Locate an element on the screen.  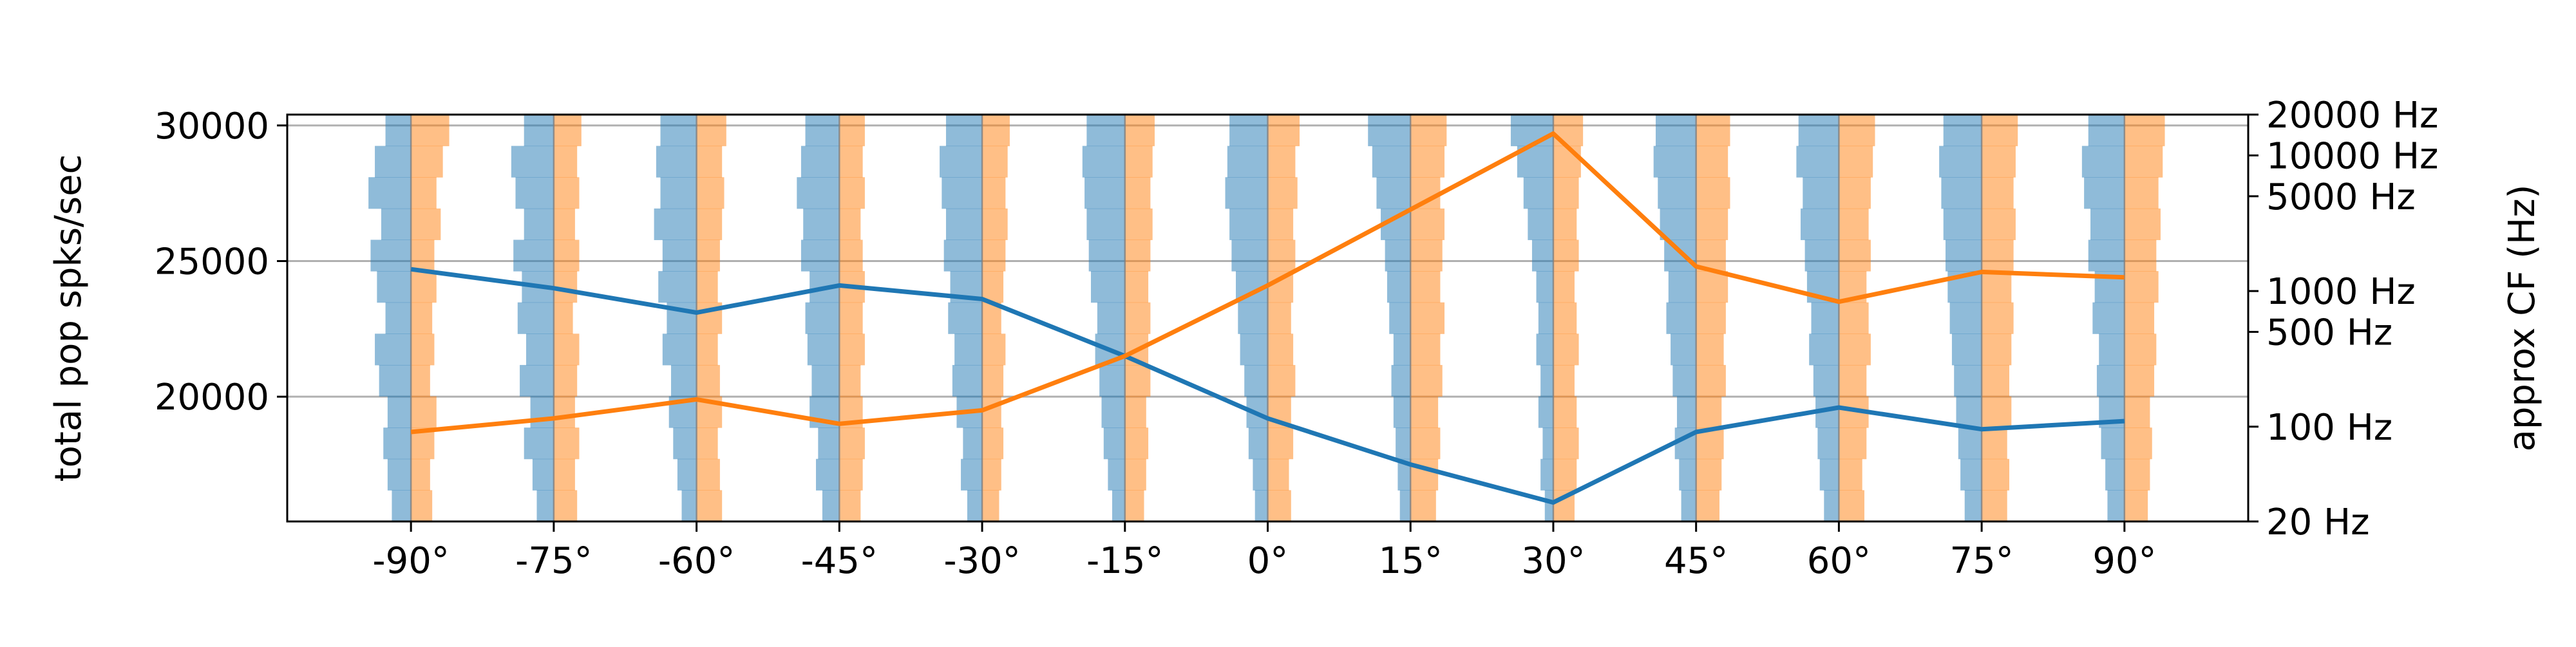
right-y-tick-label: 5000 Hz is located at coordinates (2341, 197).